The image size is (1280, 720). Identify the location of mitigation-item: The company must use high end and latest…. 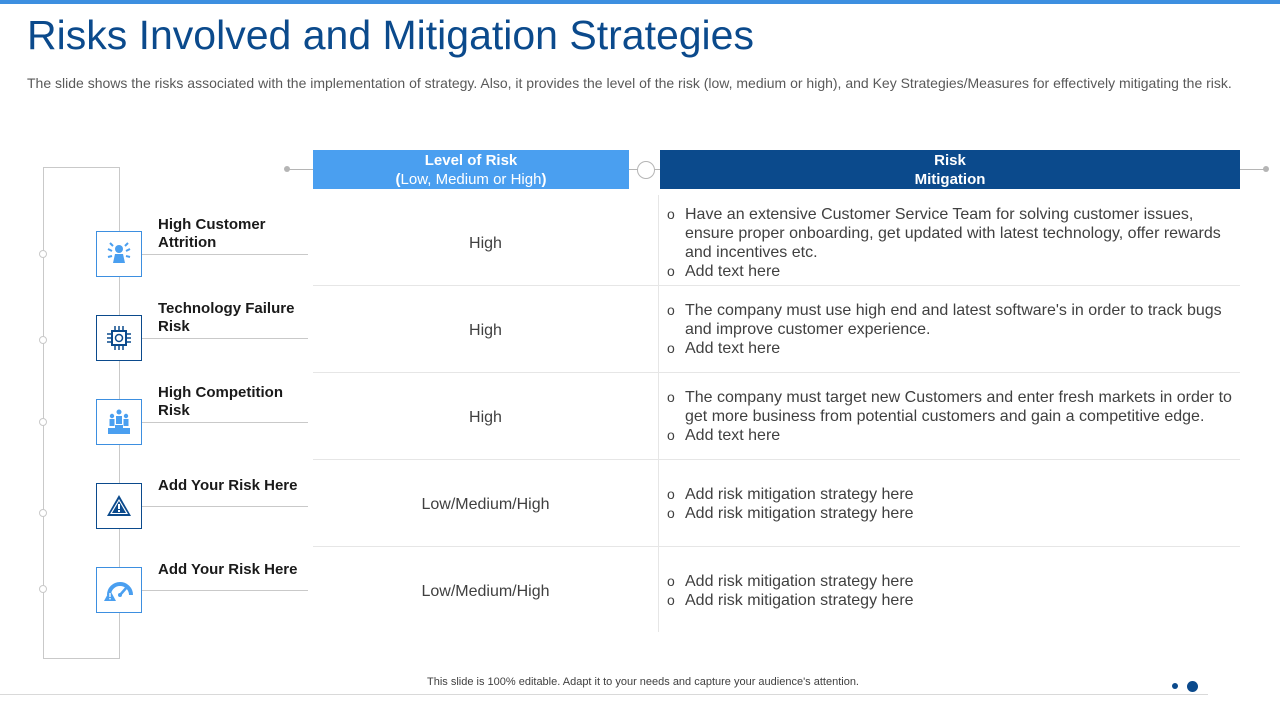
(949, 320).